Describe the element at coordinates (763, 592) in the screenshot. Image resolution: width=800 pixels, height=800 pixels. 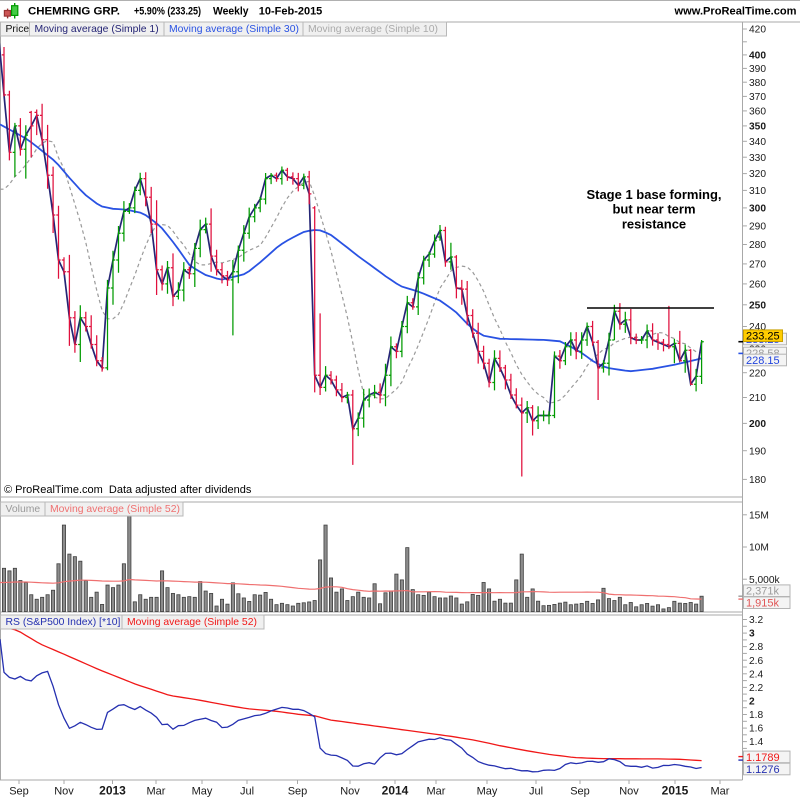
I see `svg-text: 2,371k` at that location.